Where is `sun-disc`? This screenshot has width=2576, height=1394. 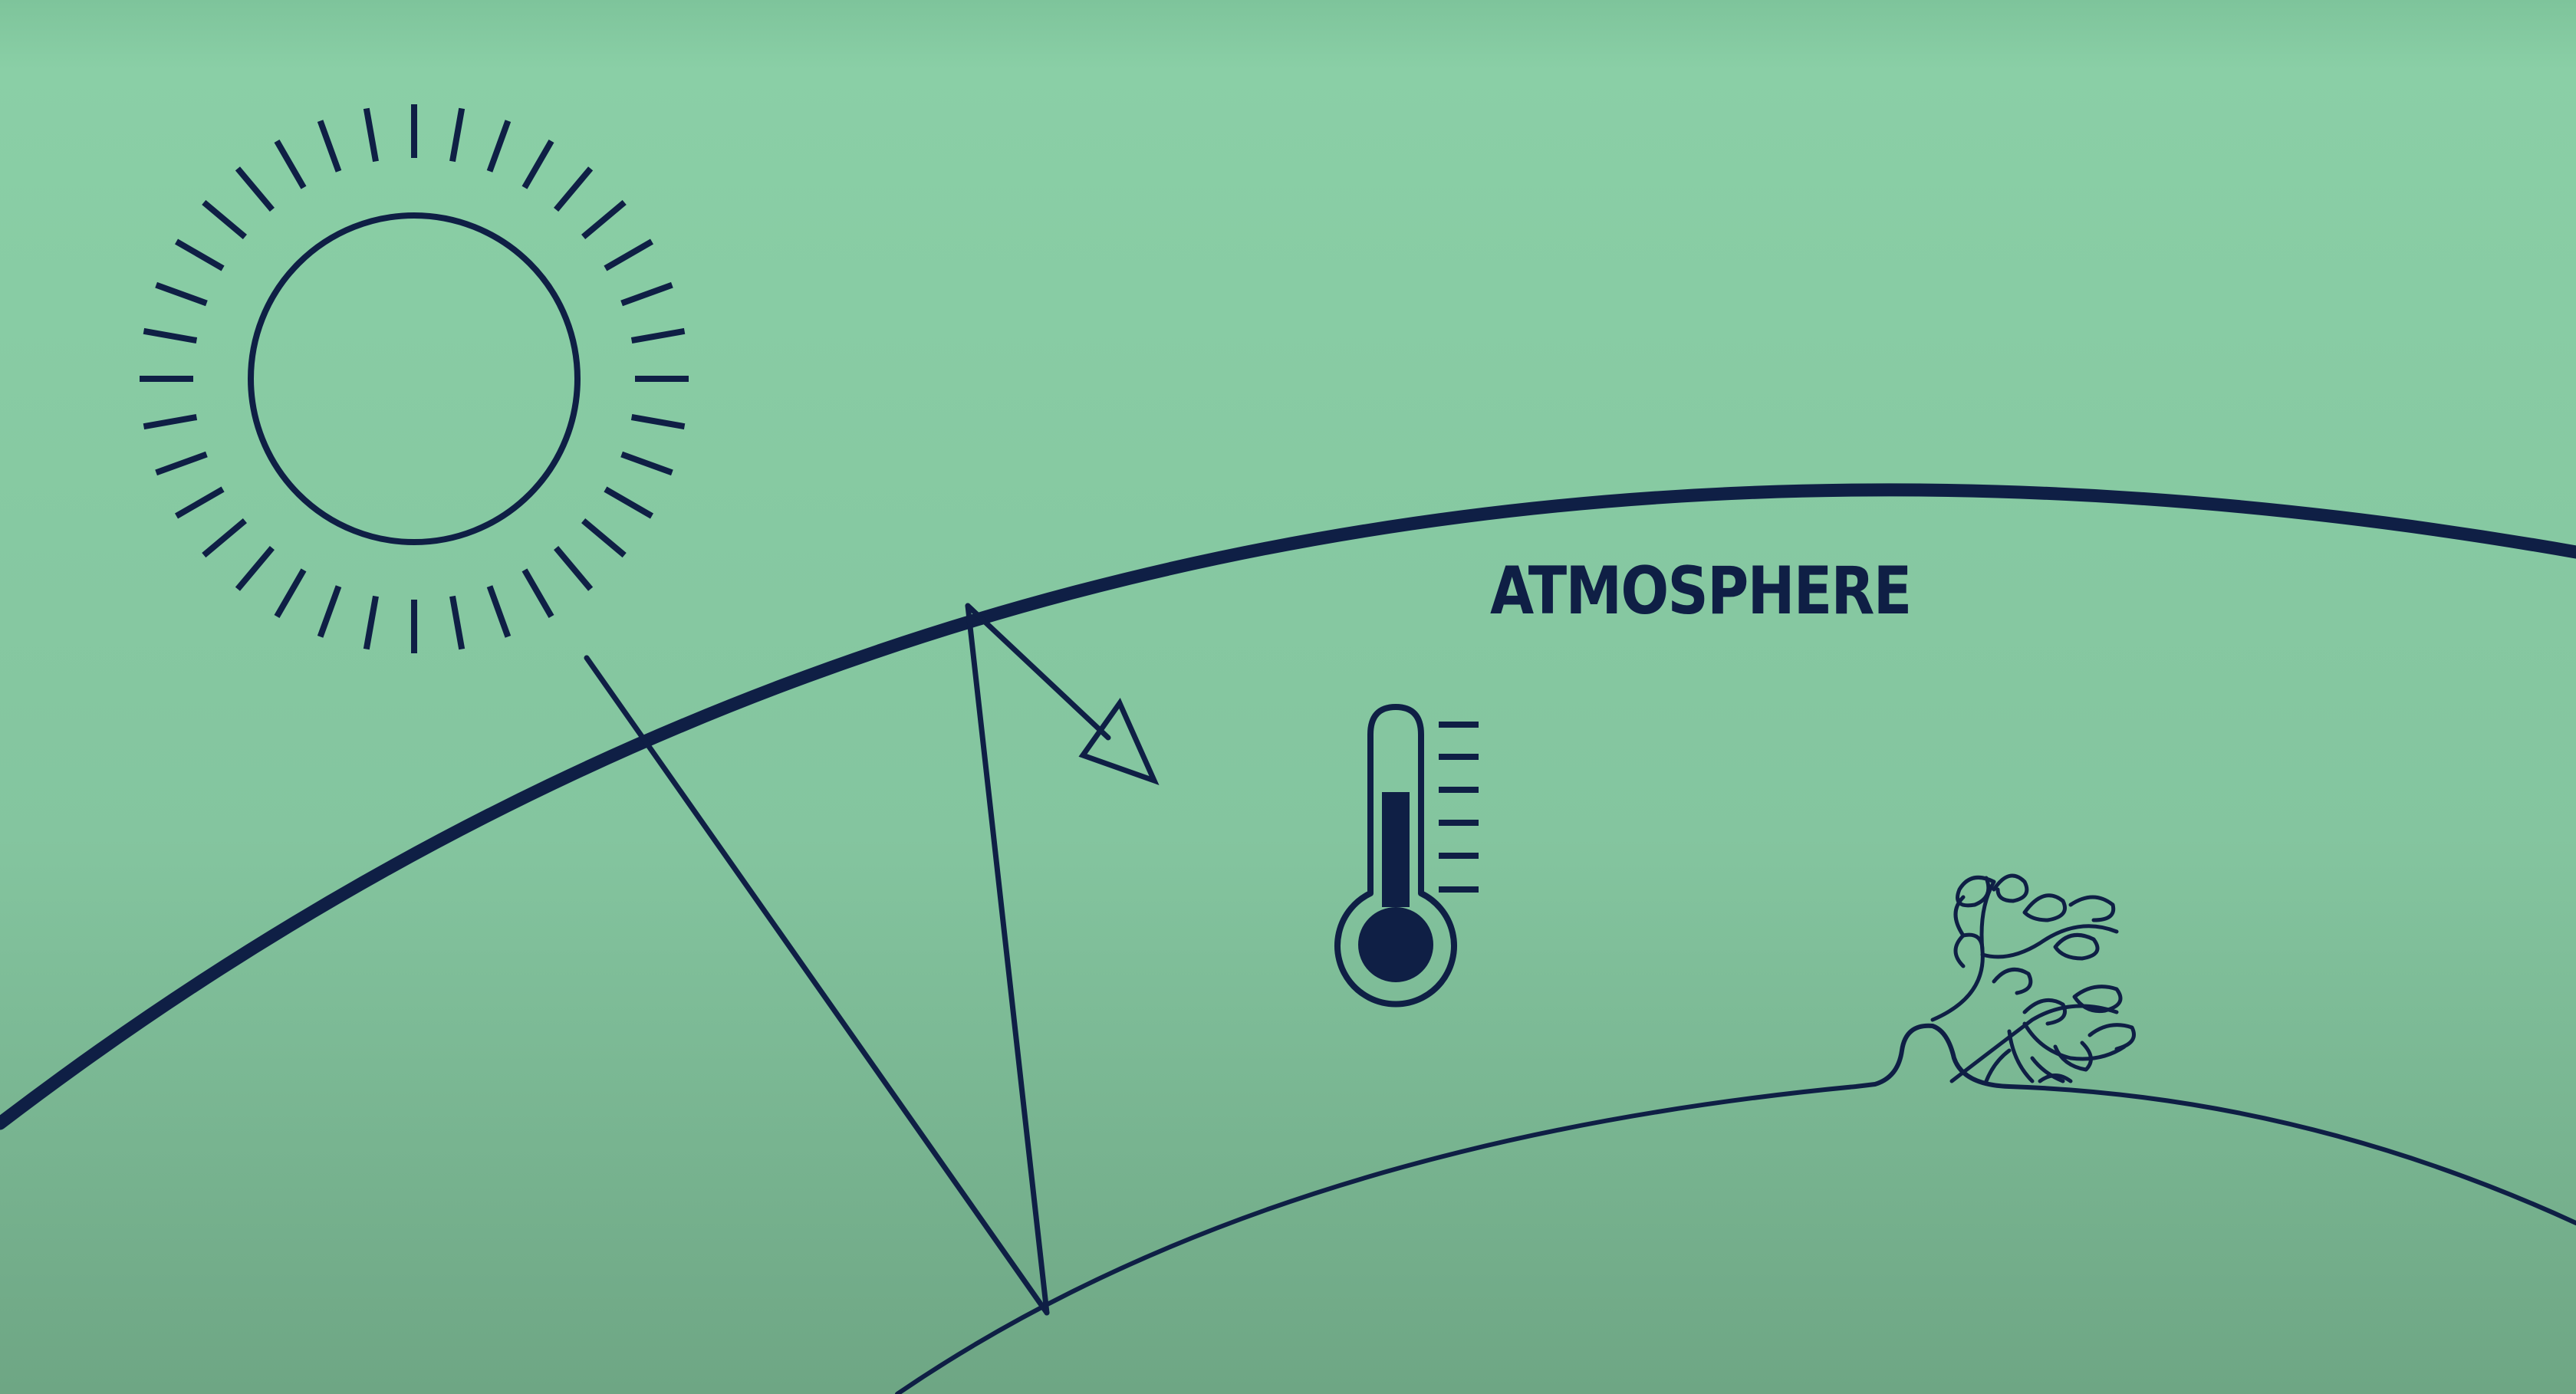
sun-disc is located at coordinates (414, 378).